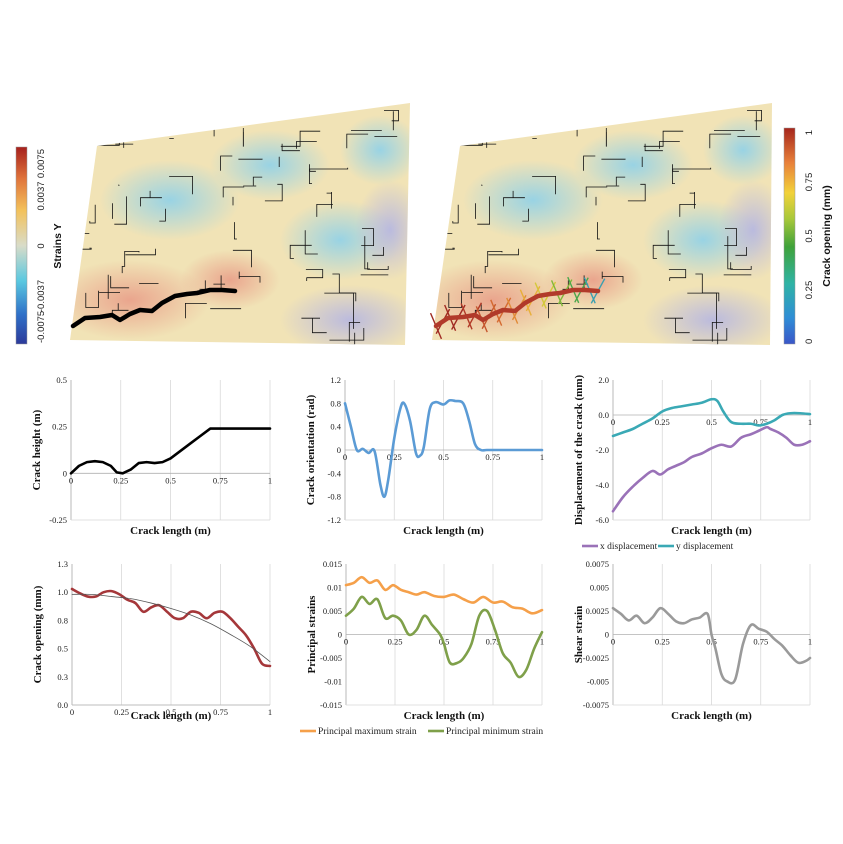 This screenshot has width=843, height=844. What do you see at coordinates (331, 658) in the screenshot?
I see `y-tick-label: -0.005` at bounding box center [331, 658].